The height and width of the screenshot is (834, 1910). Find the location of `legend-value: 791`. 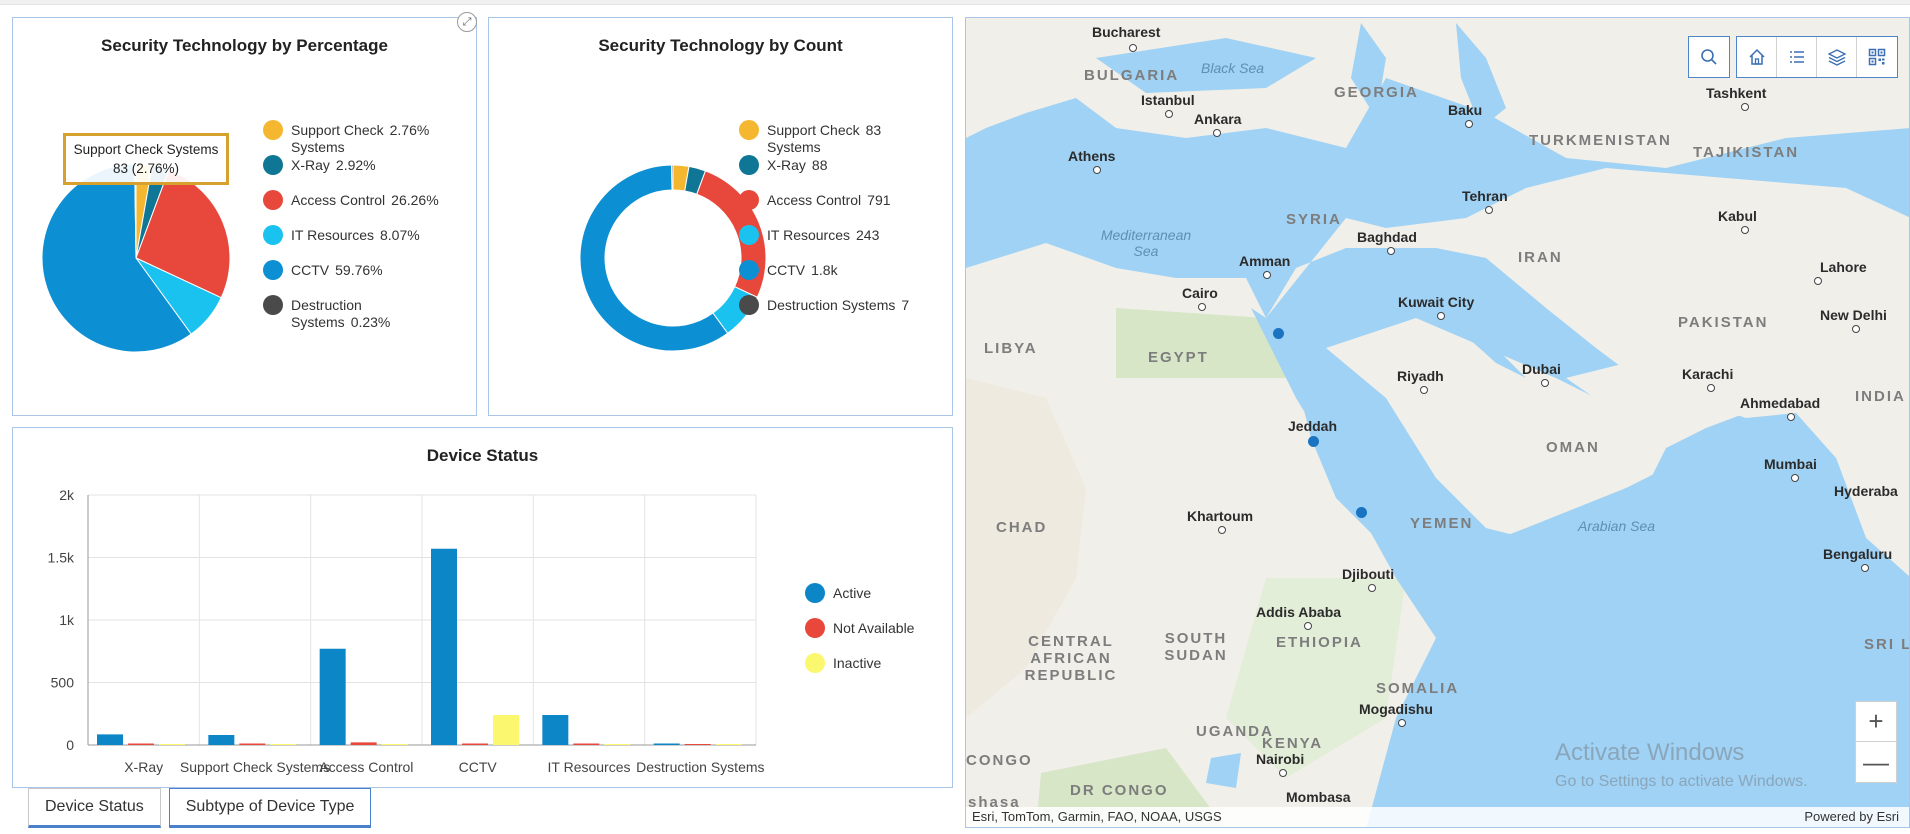

legend-value: 791 is located at coordinates (879, 200).